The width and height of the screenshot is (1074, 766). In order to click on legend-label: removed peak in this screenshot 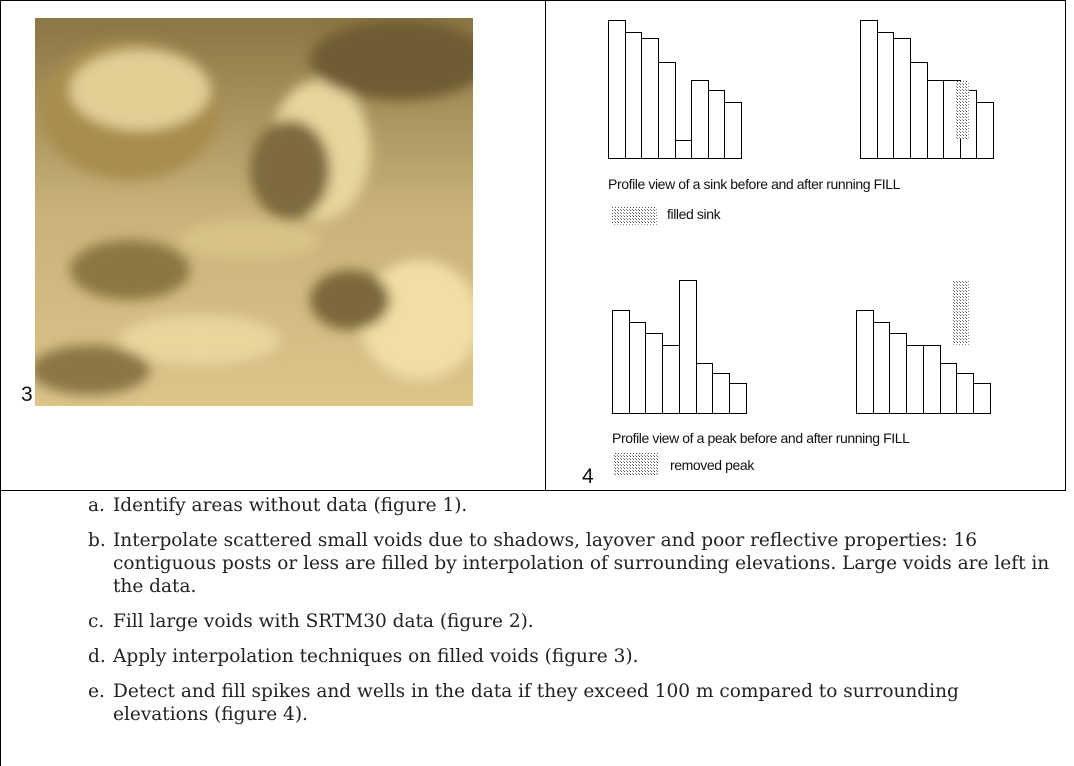, I will do `click(712, 465)`.